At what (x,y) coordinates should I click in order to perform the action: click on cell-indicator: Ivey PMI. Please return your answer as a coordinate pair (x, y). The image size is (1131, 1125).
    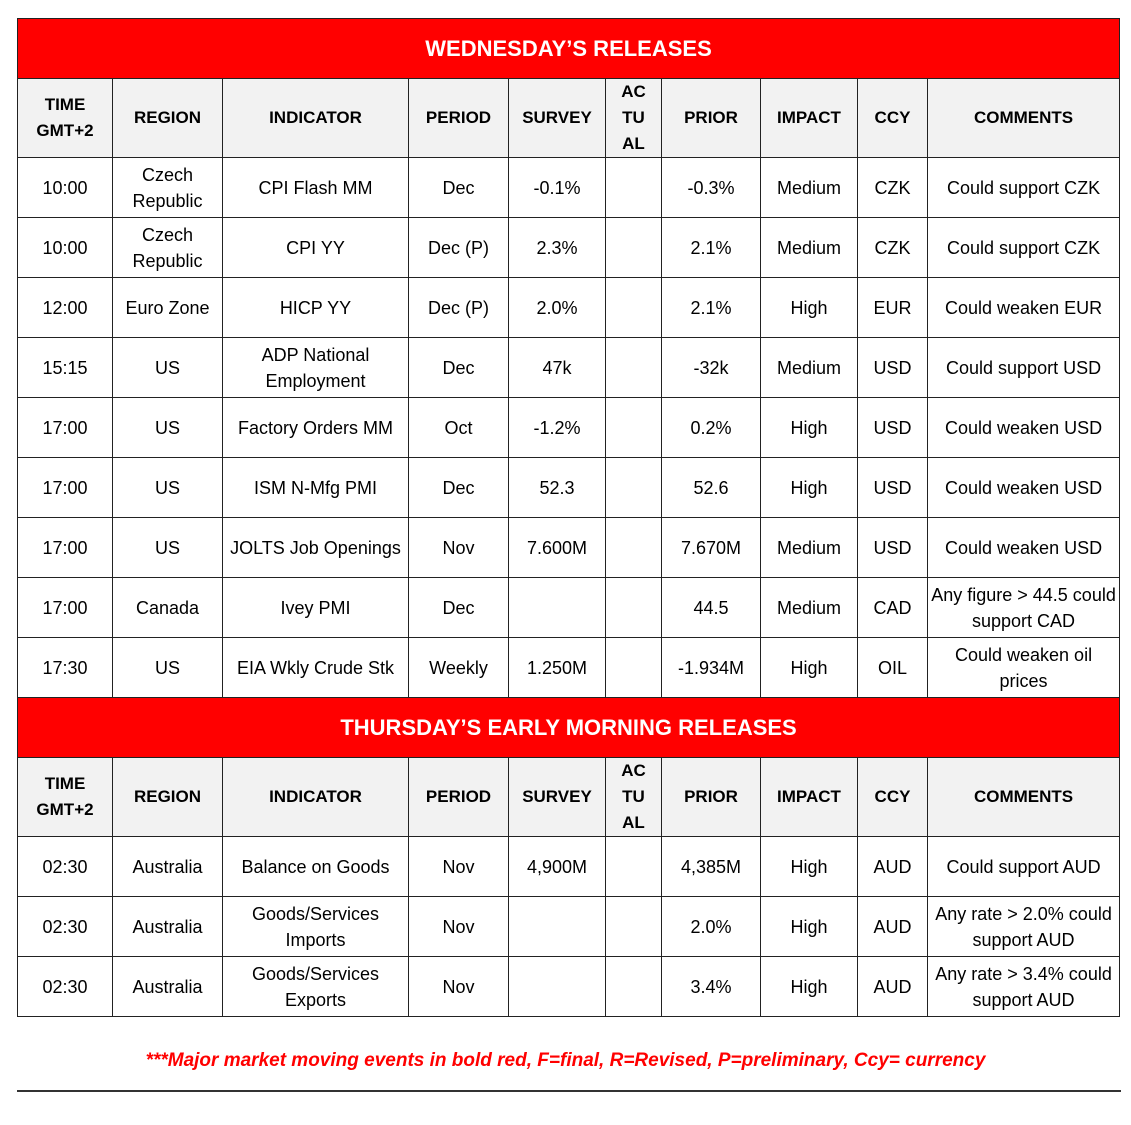
    Looking at the image, I should click on (315, 607).